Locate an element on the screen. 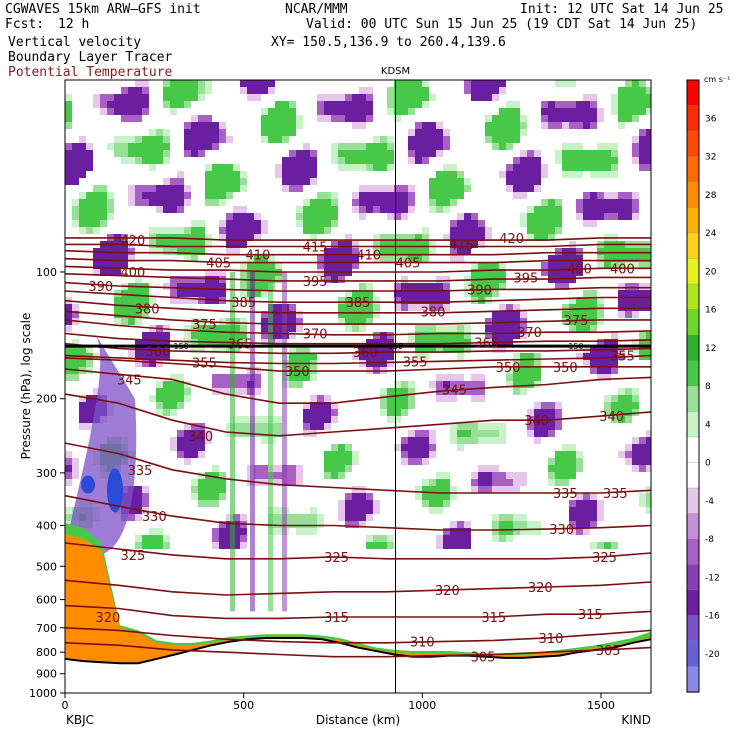 The image size is (740, 740). w-cell-2041 is located at coordinates (586, 223).